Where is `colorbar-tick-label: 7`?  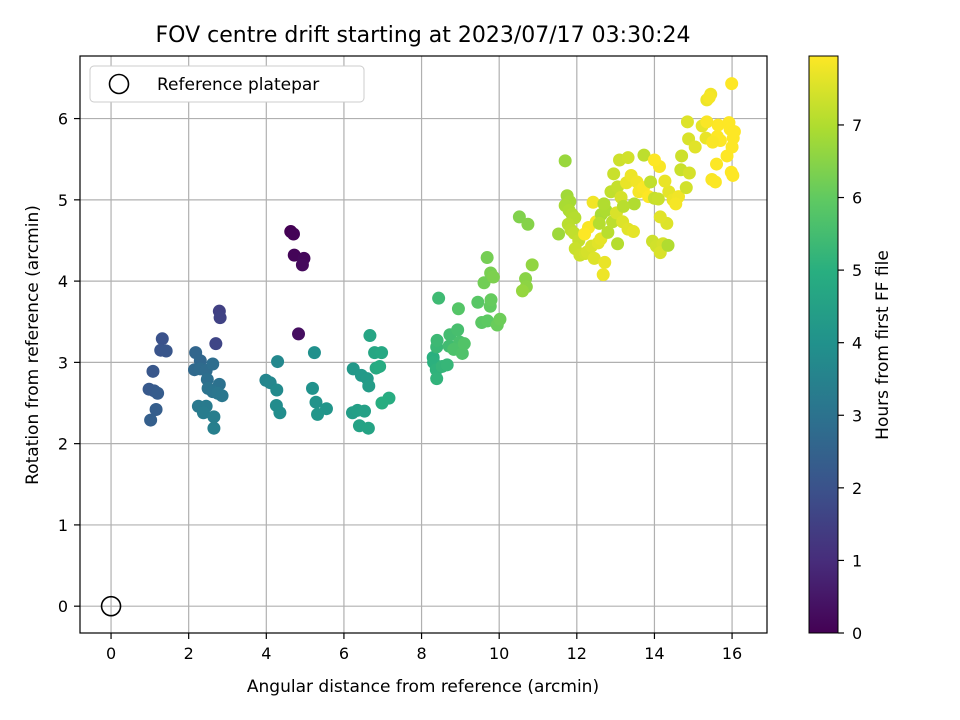
colorbar-tick-label: 7 is located at coordinates (857, 125).